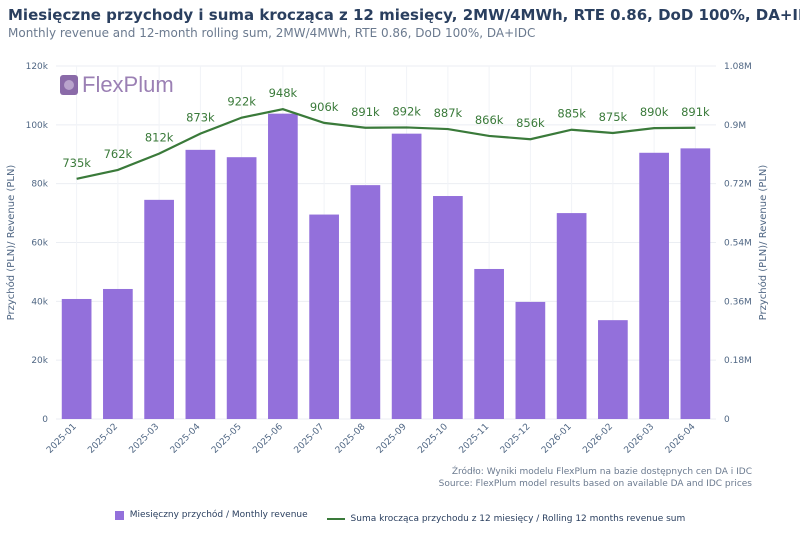  I want to click on x-tick-label: 2025-09, so click(392, 439).